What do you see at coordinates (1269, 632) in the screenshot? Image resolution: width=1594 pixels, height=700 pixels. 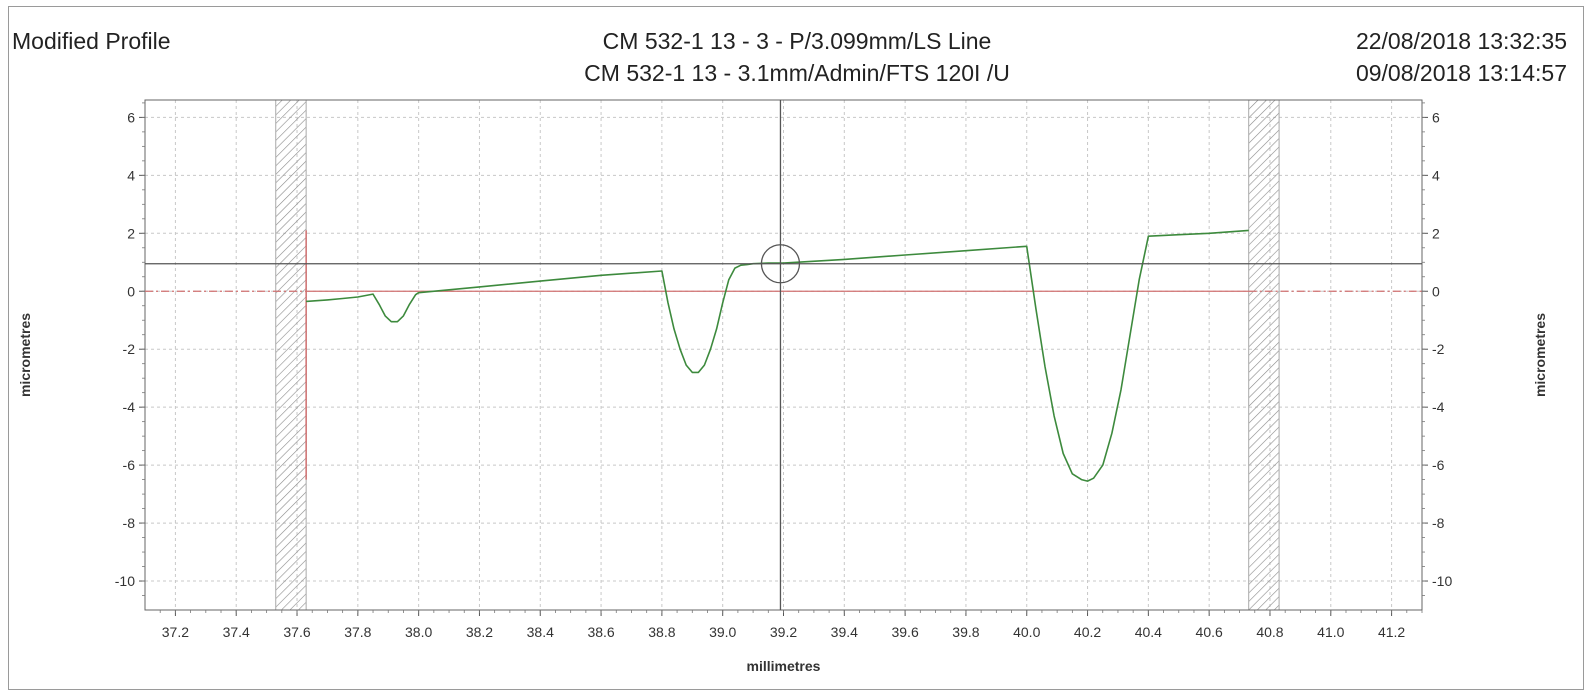 I see `x-tick-label: 40.8` at bounding box center [1269, 632].